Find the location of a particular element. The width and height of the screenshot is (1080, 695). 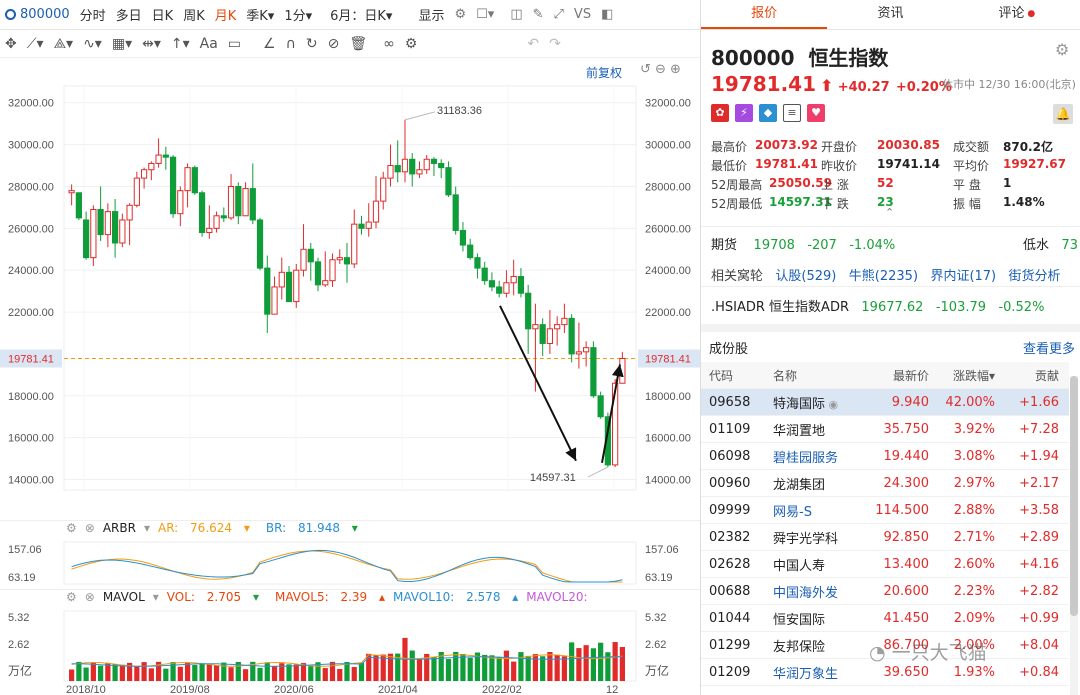

table-row: 01044 恒安国际 41.450 2.09% +0.99 is located at coordinates (885, 618).